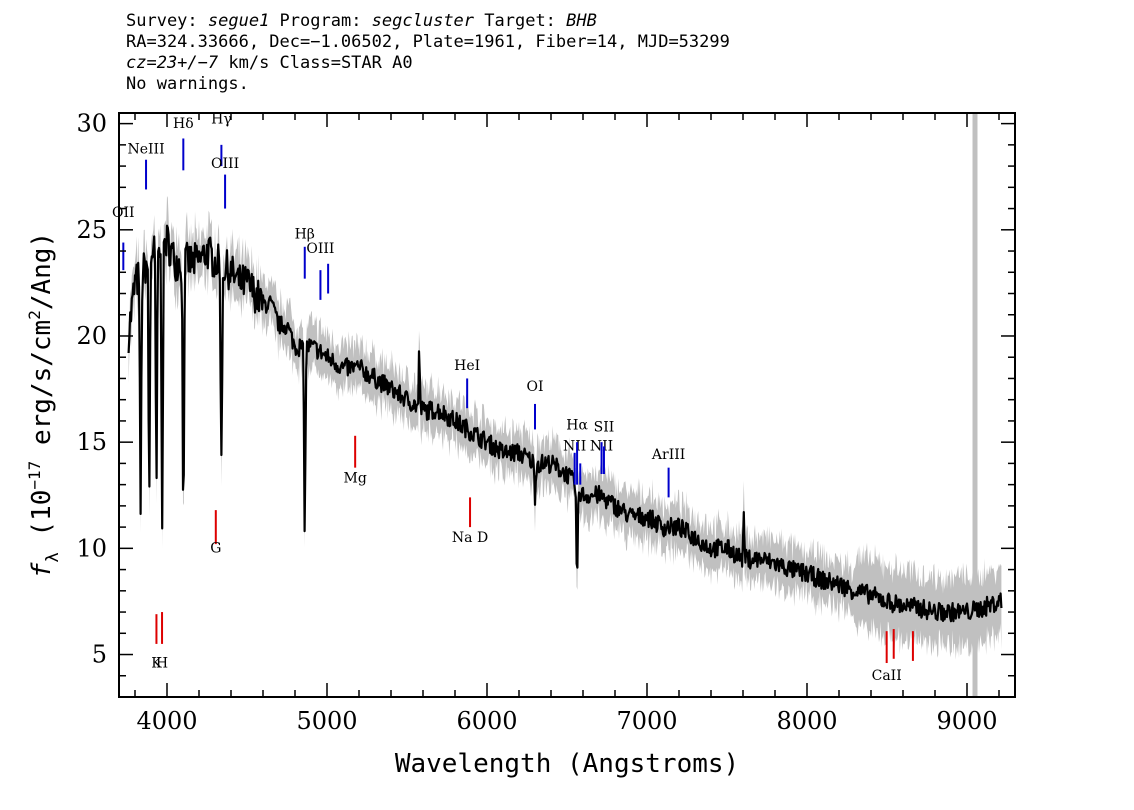  I want to click on y-tick-label: 25, so click(91, 230).